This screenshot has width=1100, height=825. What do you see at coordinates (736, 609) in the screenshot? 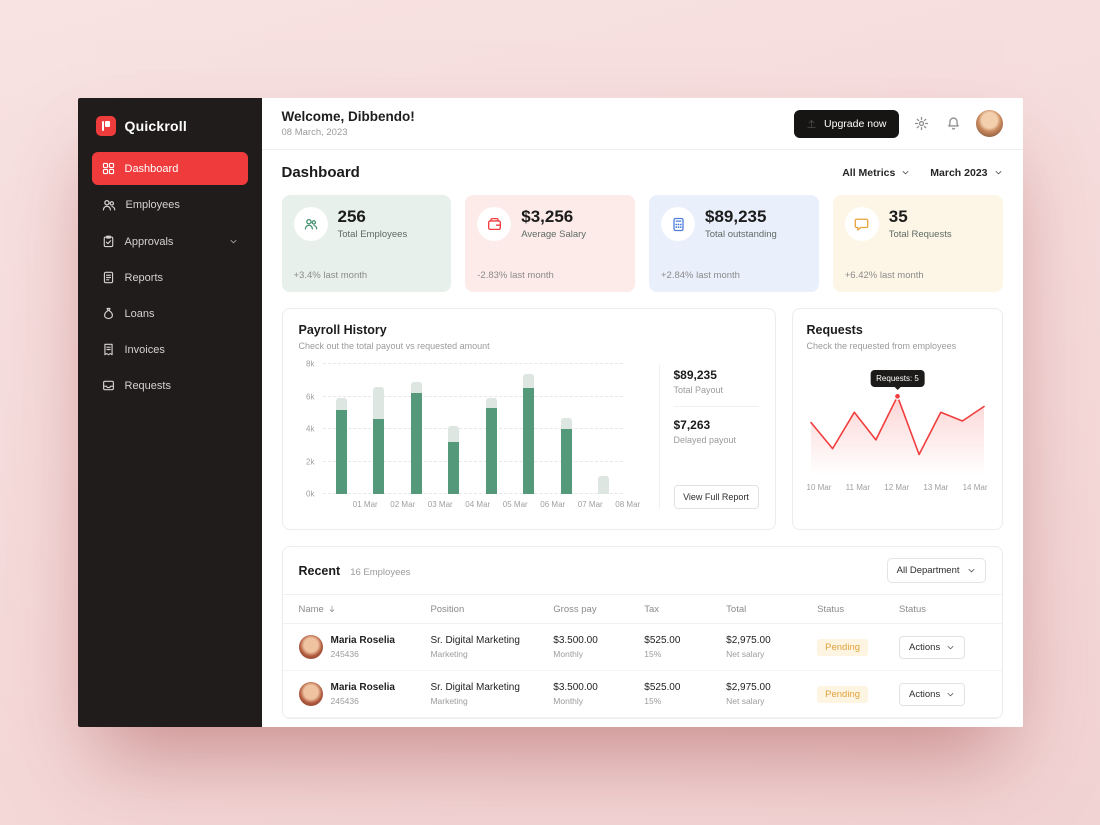
I see `column-header-total: Total` at bounding box center [736, 609].